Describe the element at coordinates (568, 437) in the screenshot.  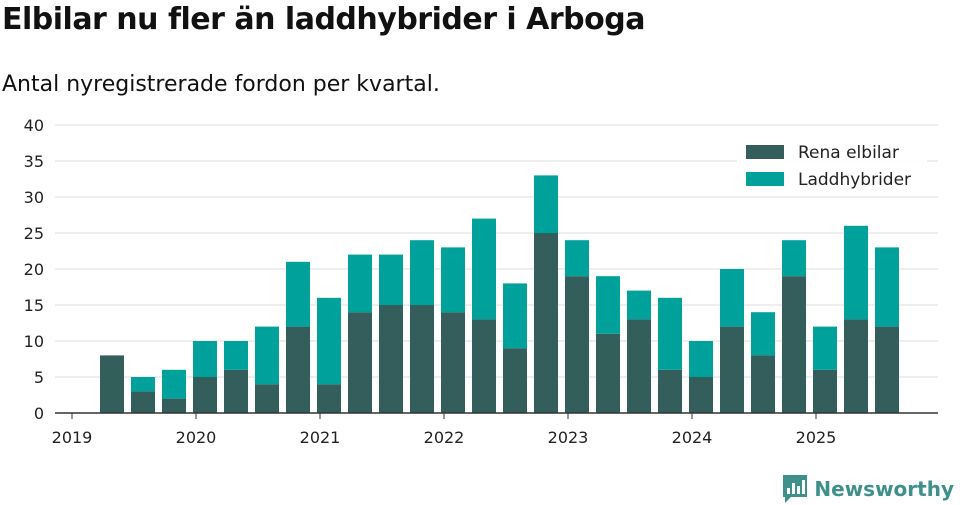
I see `x-tick-label: 2023` at that location.